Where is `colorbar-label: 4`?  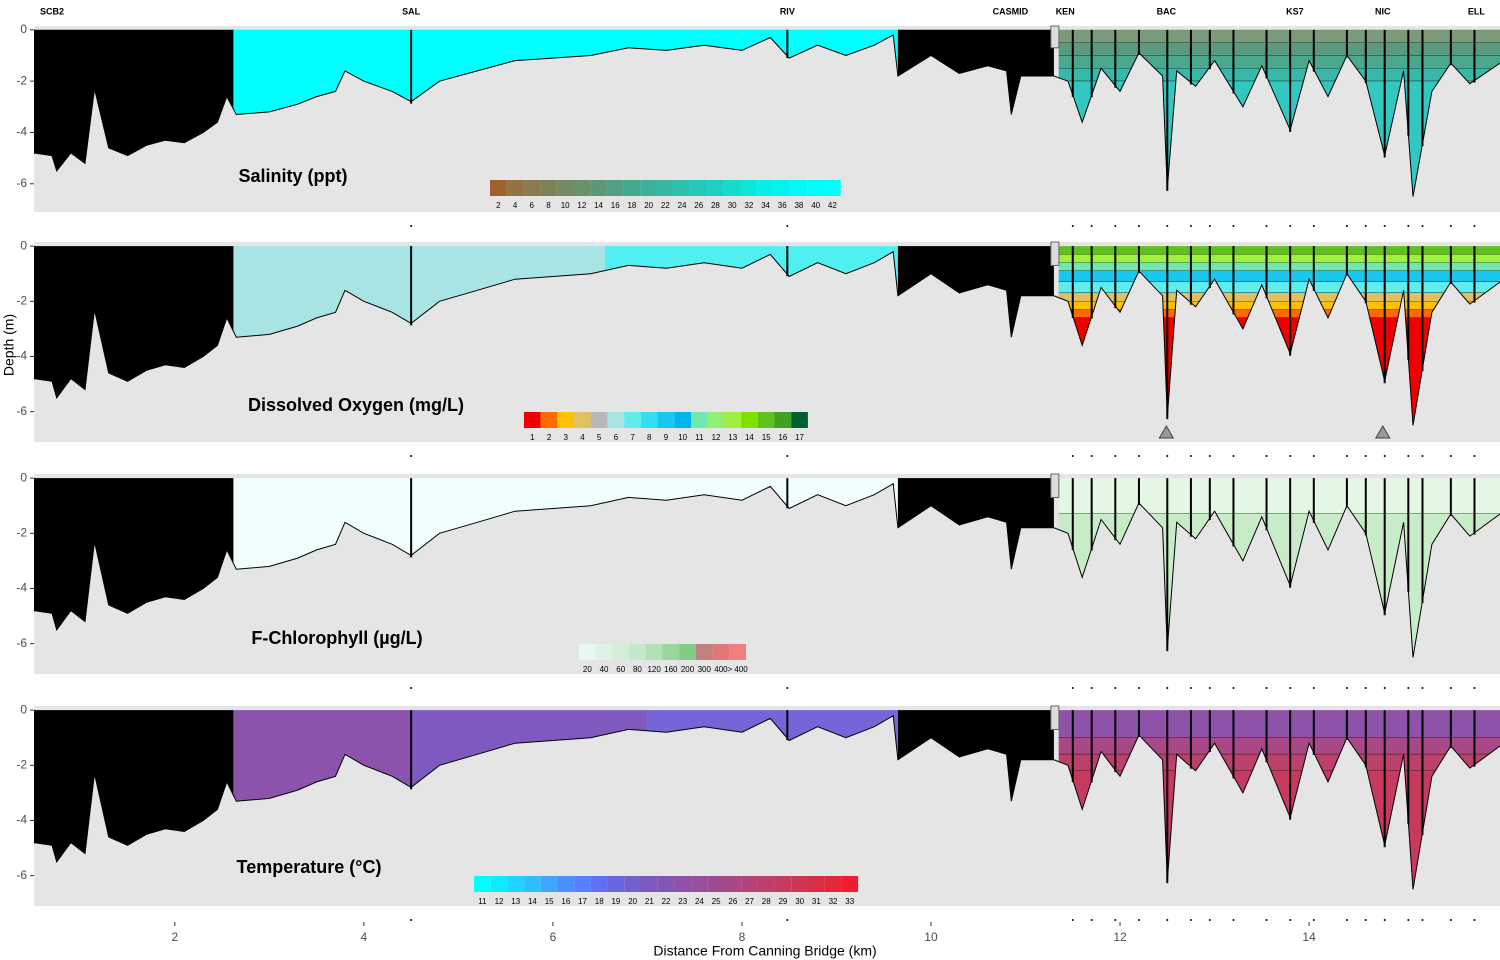
colorbar-label: 4 is located at coordinates (515, 205).